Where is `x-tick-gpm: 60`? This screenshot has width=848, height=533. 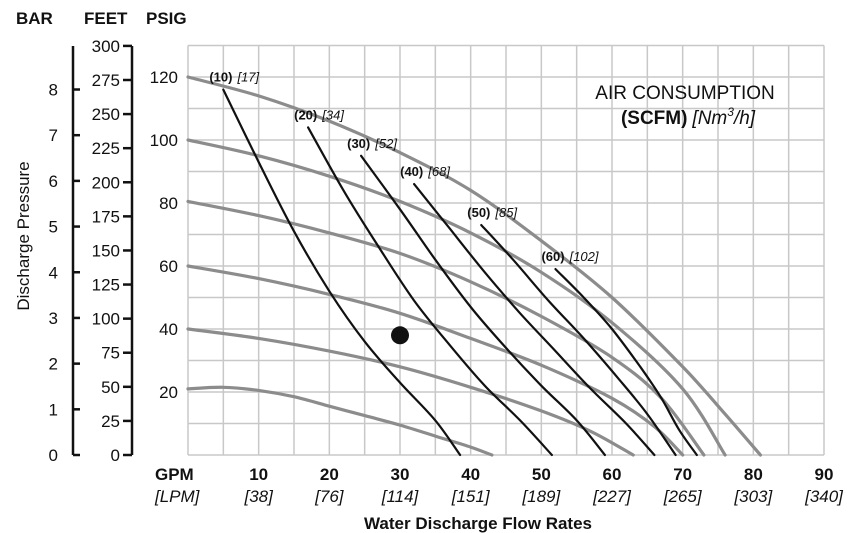 x-tick-gpm: 60 is located at coordinates (612, 474).